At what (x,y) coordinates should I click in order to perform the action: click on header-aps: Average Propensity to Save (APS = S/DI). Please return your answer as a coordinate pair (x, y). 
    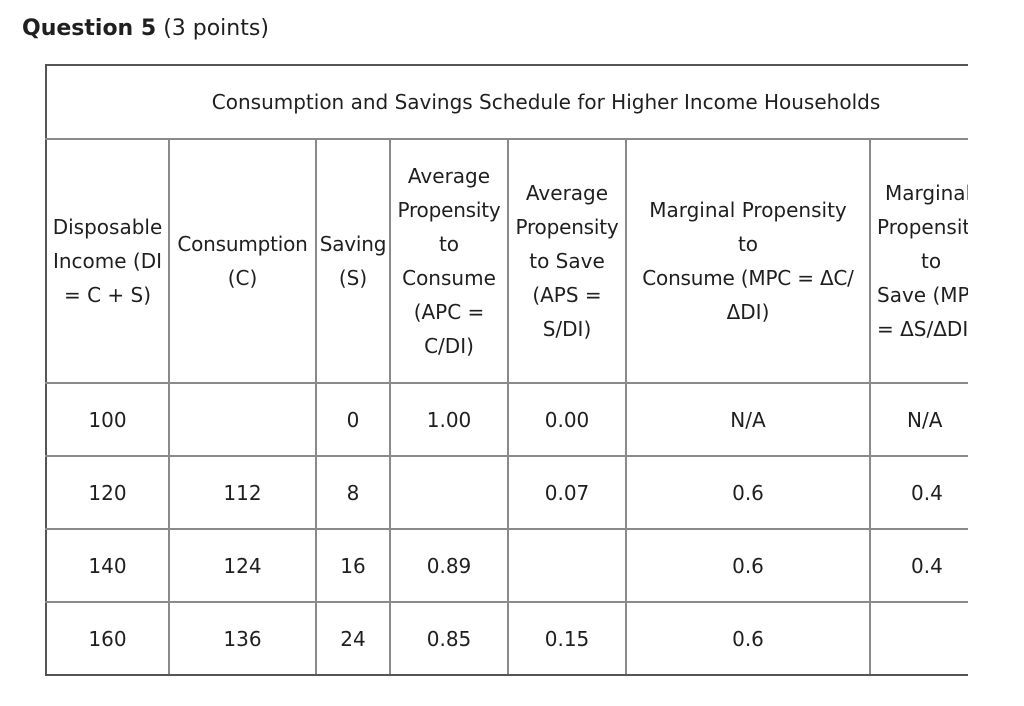
    Looking at the image, I should click on (567, 261).